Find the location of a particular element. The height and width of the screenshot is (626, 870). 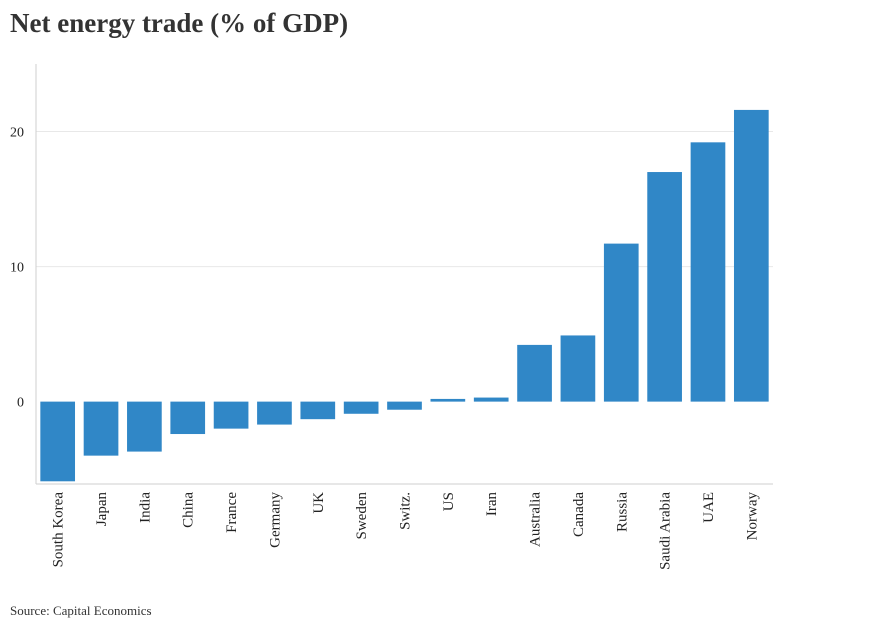

x-tick-label: UAE is located at coordinates (709, 507).